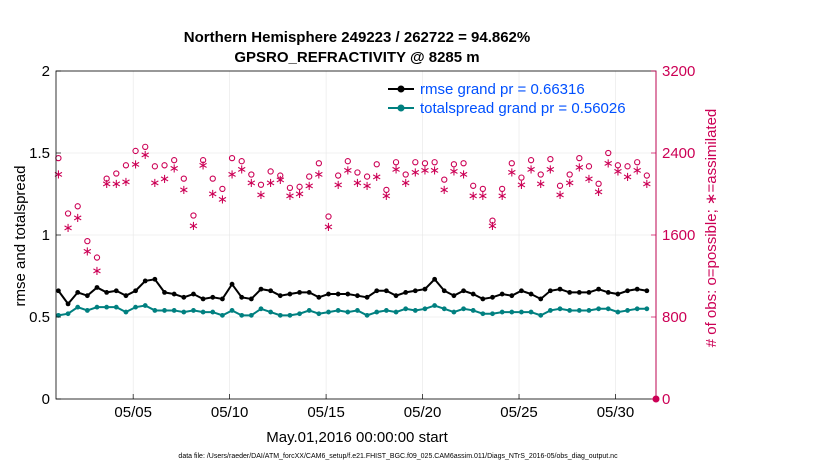 The width and height of the screenshot is (830, 470). What do you see at coordinates (20, 236) in the screenshot?
I see `y-left-axis-label: rmse and totalspread` at bounding box center [20, 236].